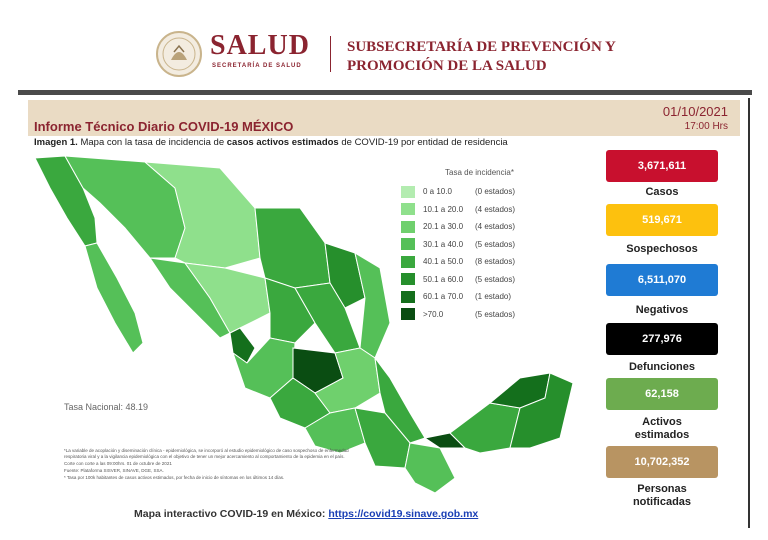 The image size is (768, 540). Describe the element at coordinates (424, 142) in the screenshot. I see `caption-part-b: de COVID-19 por entidad de residencia` at that location.